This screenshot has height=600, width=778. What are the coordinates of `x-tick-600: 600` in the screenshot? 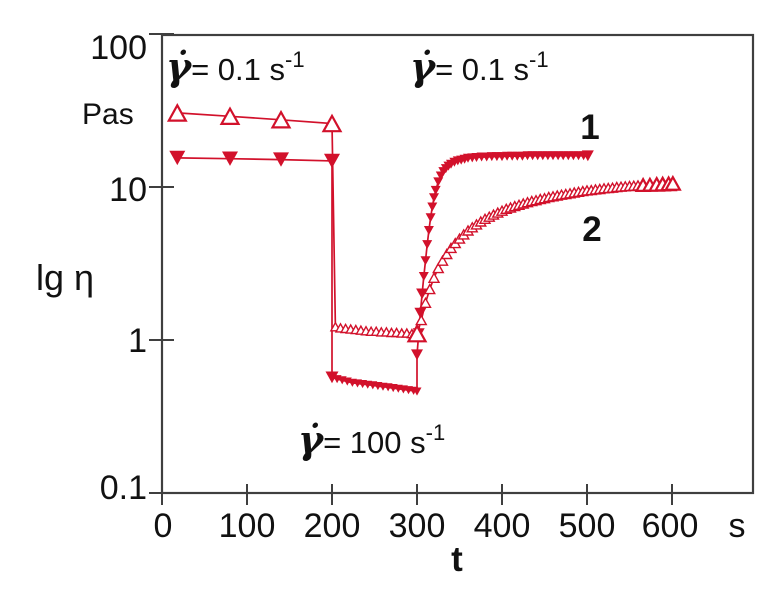 It's located at (670, 526).